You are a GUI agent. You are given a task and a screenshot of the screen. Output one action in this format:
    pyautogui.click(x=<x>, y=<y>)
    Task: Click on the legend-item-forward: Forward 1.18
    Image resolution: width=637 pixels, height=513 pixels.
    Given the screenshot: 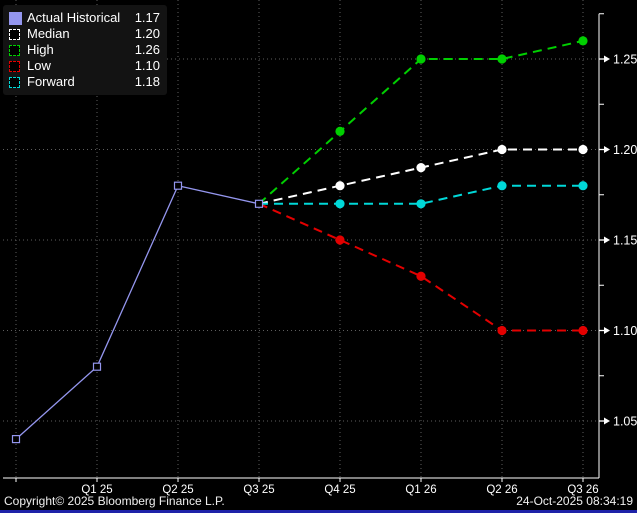 What is the action you would take?
    pyautogui.click(x=84, y=82)
    